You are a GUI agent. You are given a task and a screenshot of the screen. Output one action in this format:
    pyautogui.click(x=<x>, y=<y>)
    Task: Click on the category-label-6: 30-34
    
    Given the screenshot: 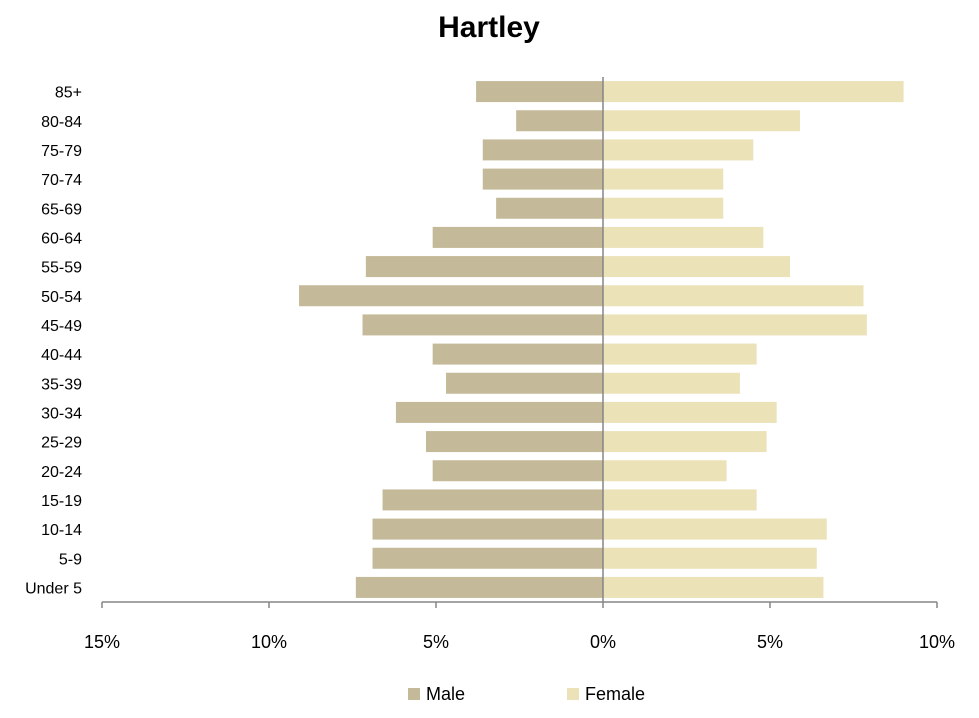 What is the action you would take?
    pyautogui.click(x=61, y=413)
    